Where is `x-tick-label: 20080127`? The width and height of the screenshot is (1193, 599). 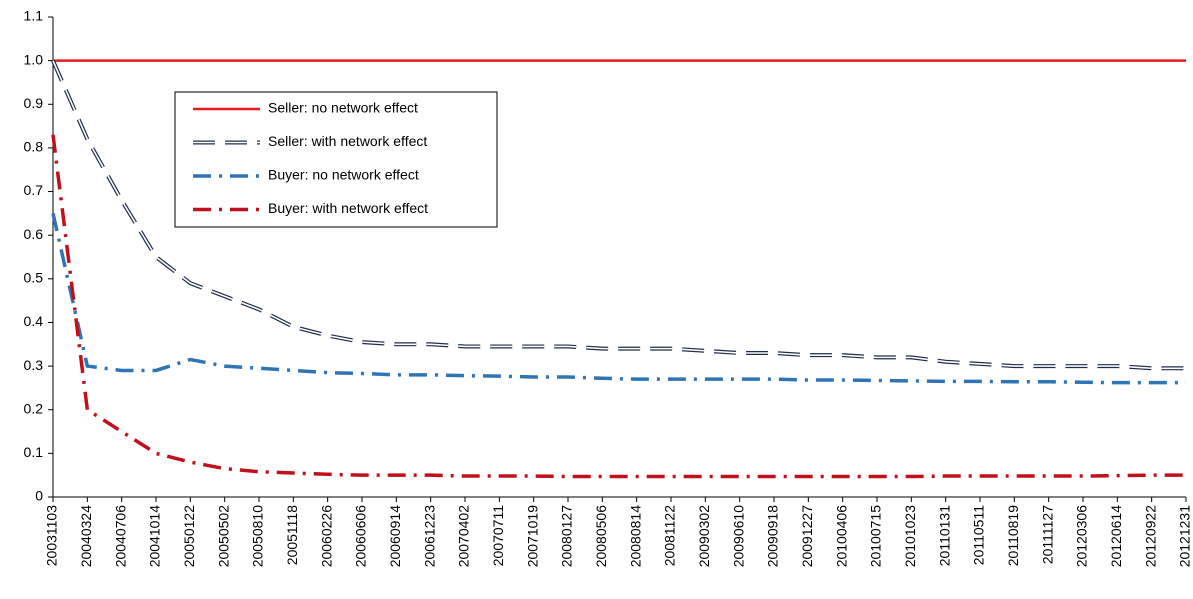
x-tick-label: 20080127 is located at coordinates (567, 536).